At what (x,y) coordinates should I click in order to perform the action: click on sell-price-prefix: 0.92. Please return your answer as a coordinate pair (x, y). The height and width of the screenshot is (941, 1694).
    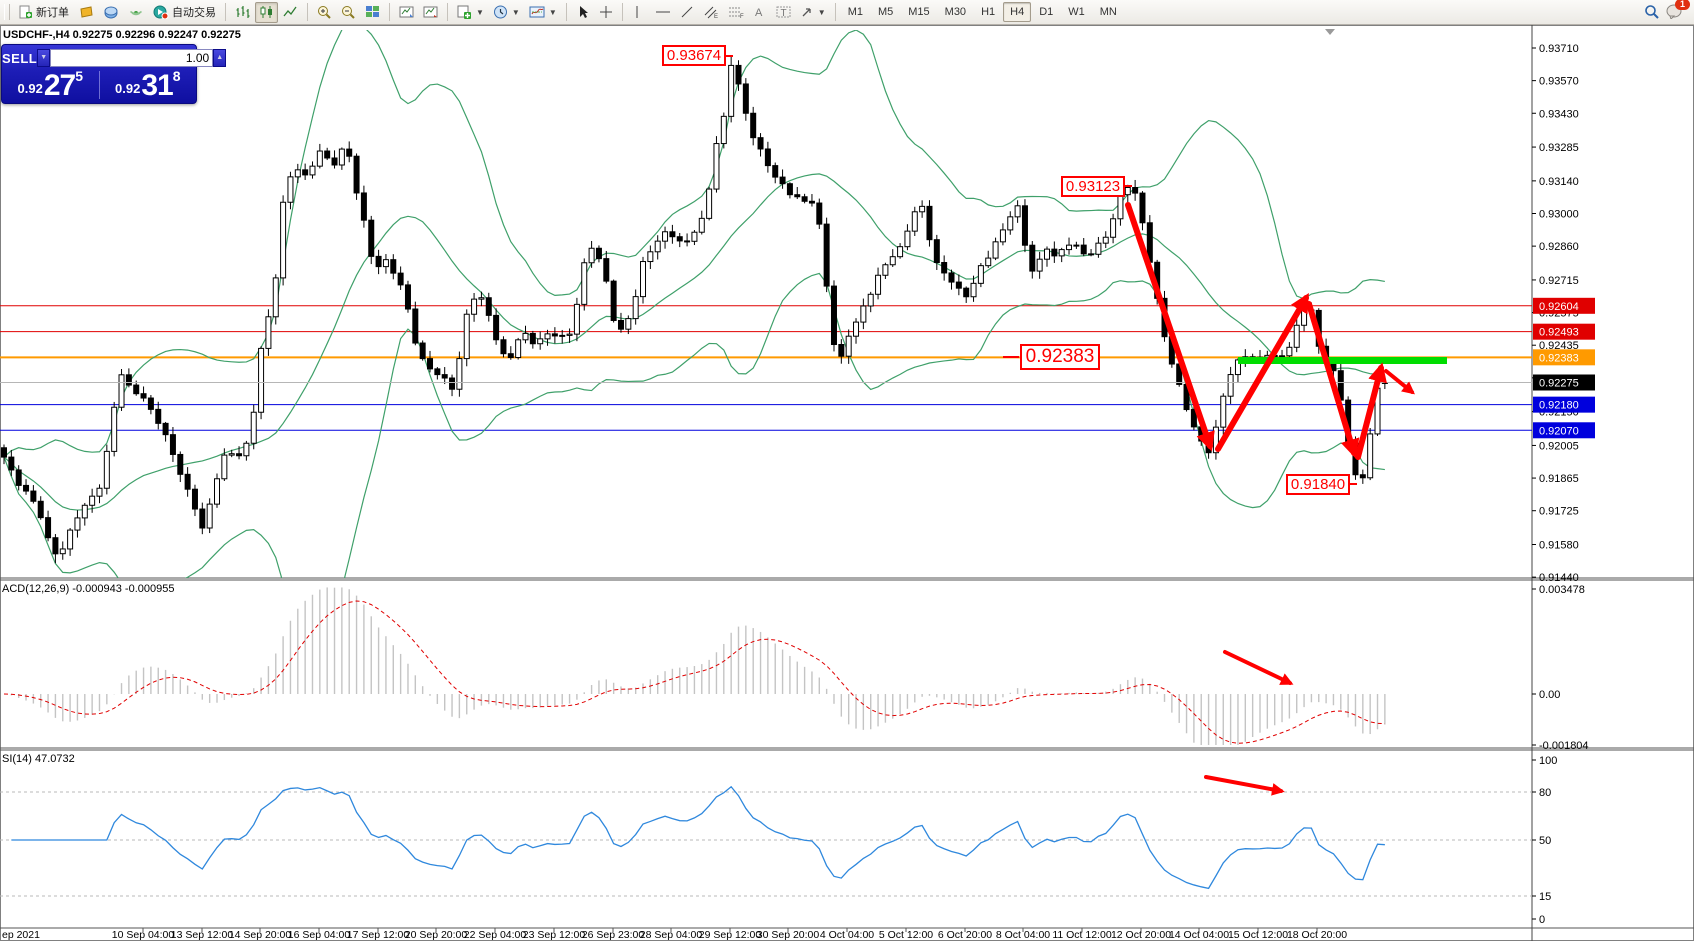
    Looking at the image, I should click on (30, 88).